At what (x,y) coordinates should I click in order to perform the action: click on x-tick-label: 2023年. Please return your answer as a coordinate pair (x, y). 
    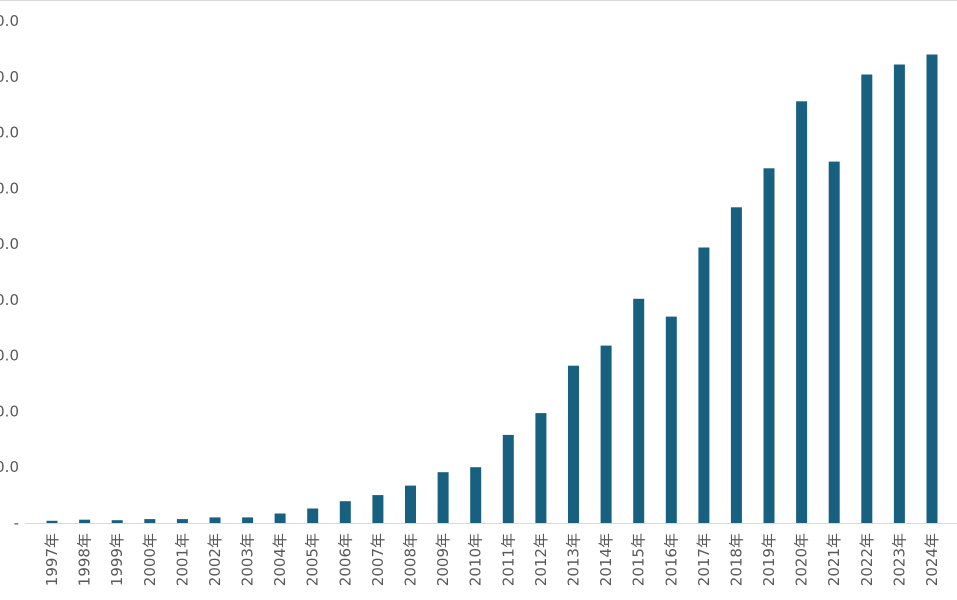
    Looking at the image, I should click on (899, 559).